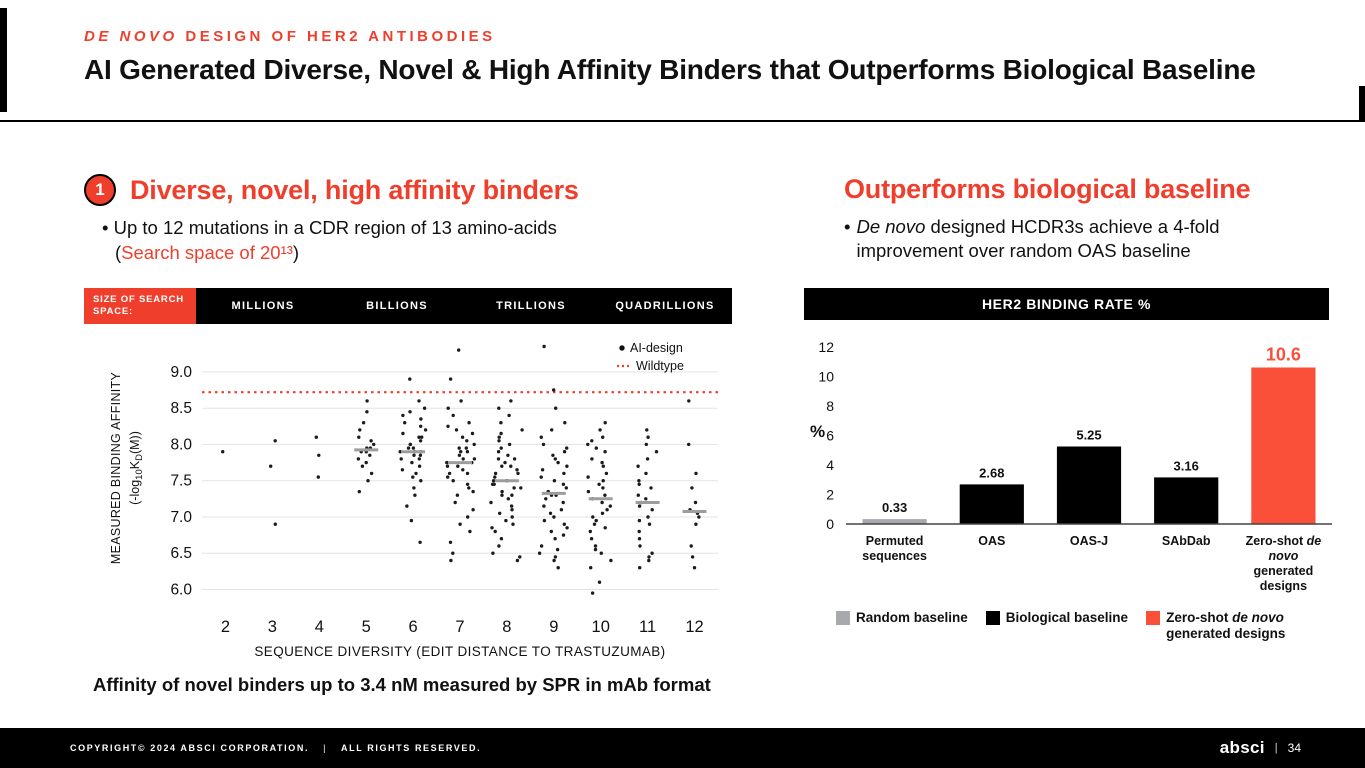  What do you see at coordinates (1242, 747) in the screenshot?
I see `absci-logo: absci` at bounding box center [1242, 747].